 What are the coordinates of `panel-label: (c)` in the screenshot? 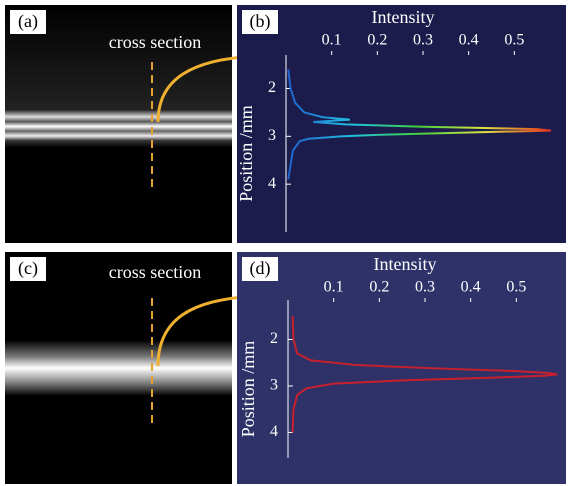 It's located at (28, 268).